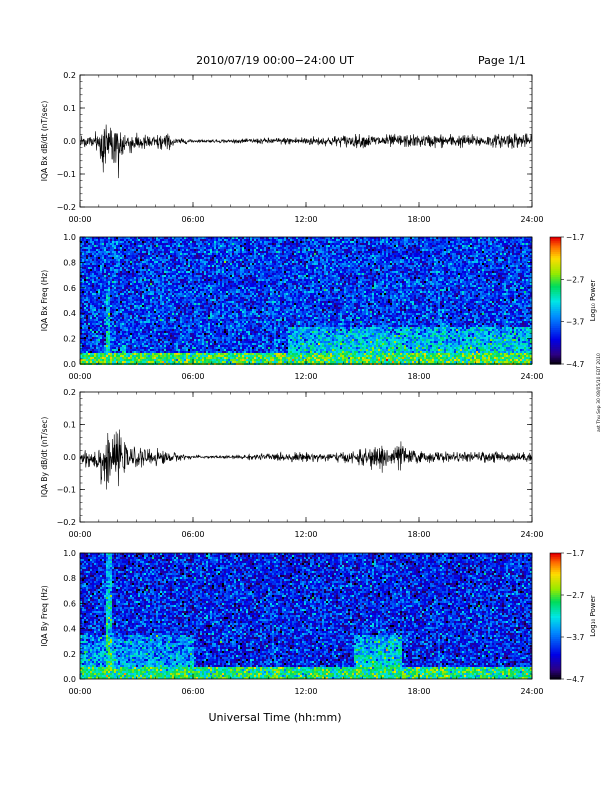  I want to click on by-timeseries-ylabel: IQA By dB/dt (nT/sec), so click(44, 457).